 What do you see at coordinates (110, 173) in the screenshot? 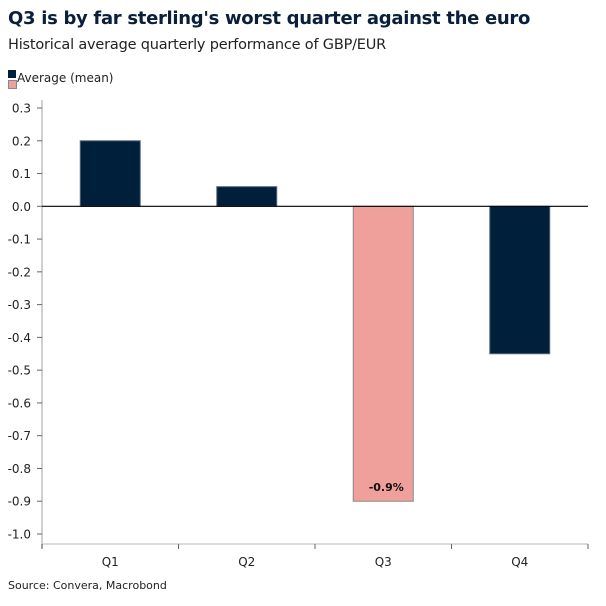
I see `bar-q1` at bounding box center [110, 173].